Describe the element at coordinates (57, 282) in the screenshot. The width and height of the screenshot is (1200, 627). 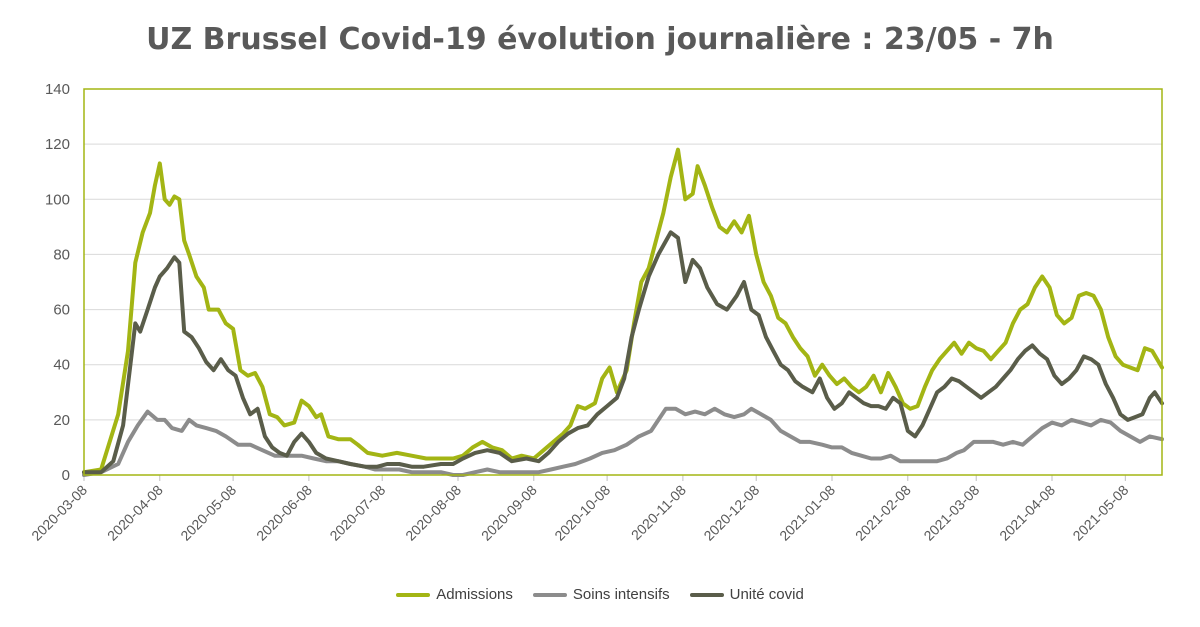
I see `y-tick-labels: 0 20 40 60 80 100 120 140` at that location.